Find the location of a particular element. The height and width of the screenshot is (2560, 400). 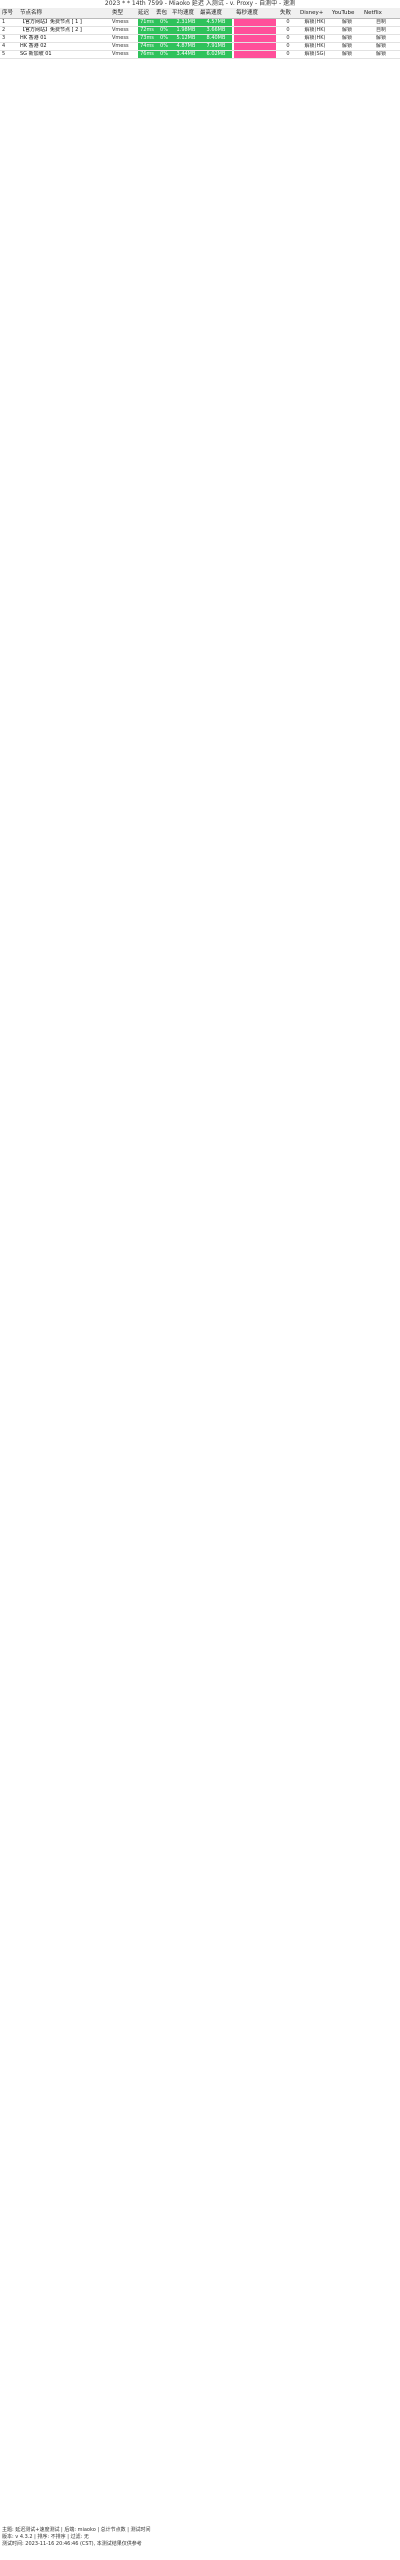

header-netflix: Netflix is located at coordinates (373, 13).